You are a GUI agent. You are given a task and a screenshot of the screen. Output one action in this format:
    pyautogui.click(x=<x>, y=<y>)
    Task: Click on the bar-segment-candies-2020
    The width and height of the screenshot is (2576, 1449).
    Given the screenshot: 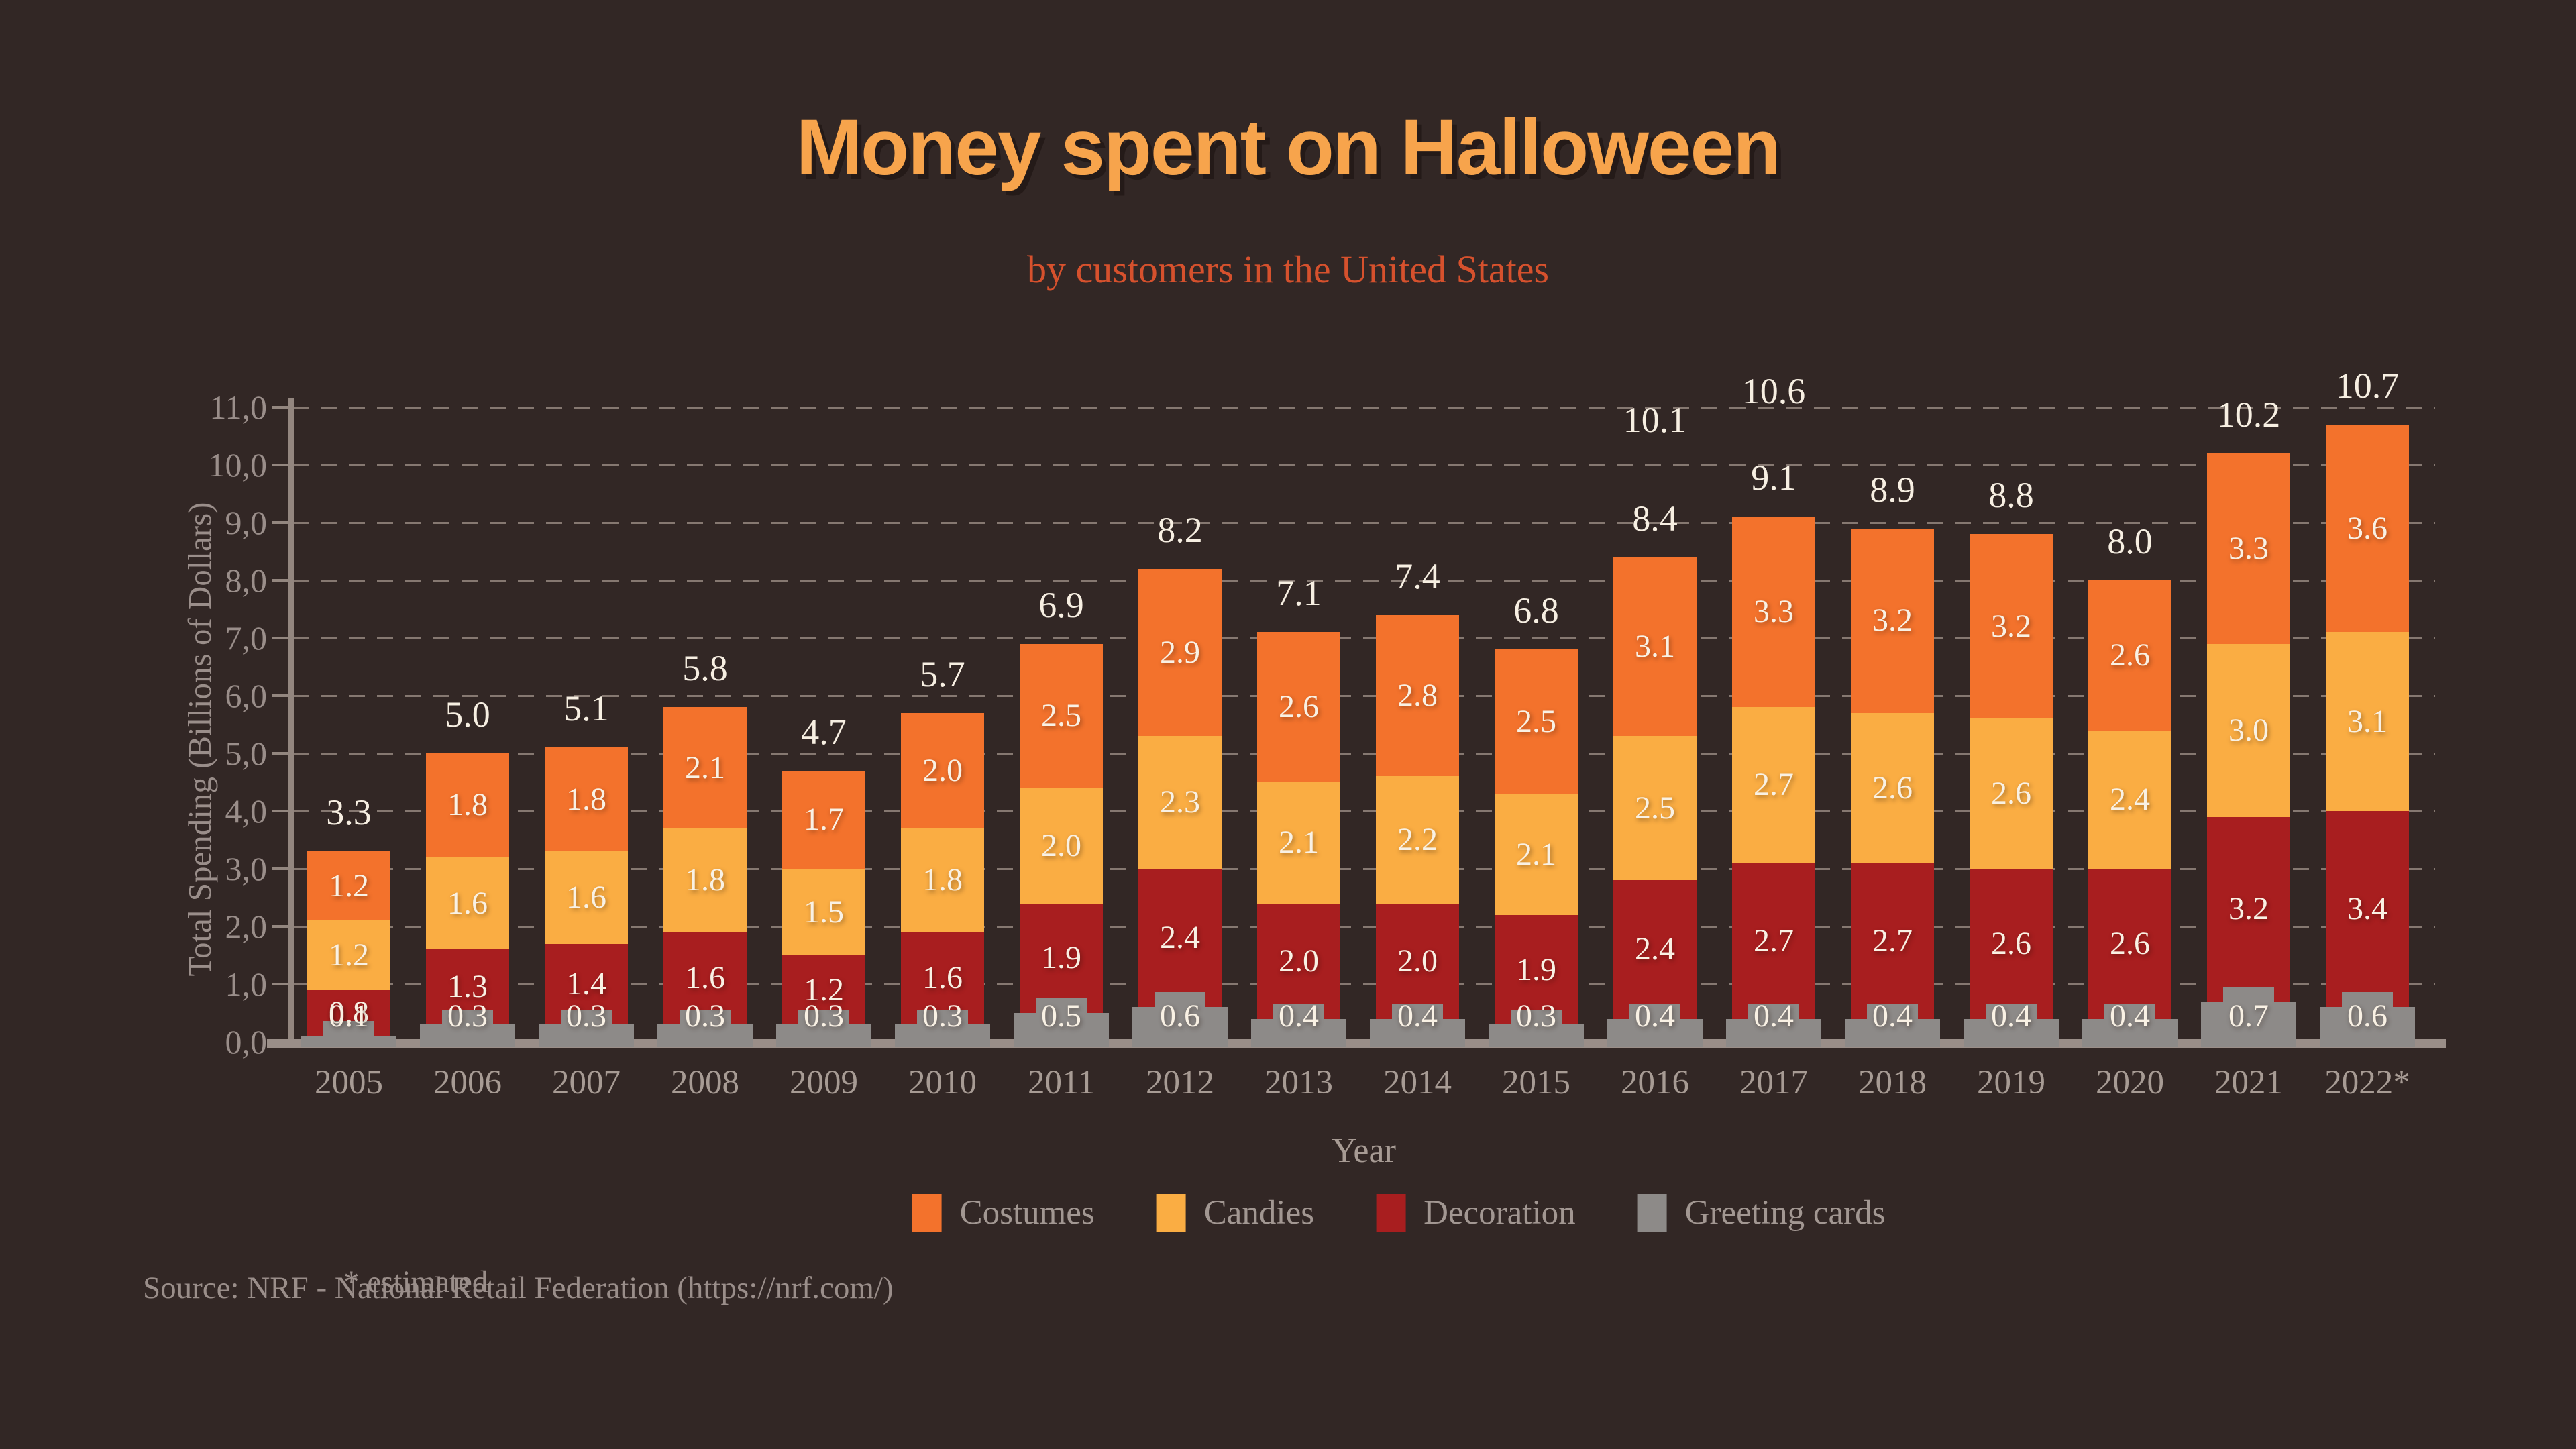 What is the action you would take?
    pyautogui.click(x=2129, y=799)
    